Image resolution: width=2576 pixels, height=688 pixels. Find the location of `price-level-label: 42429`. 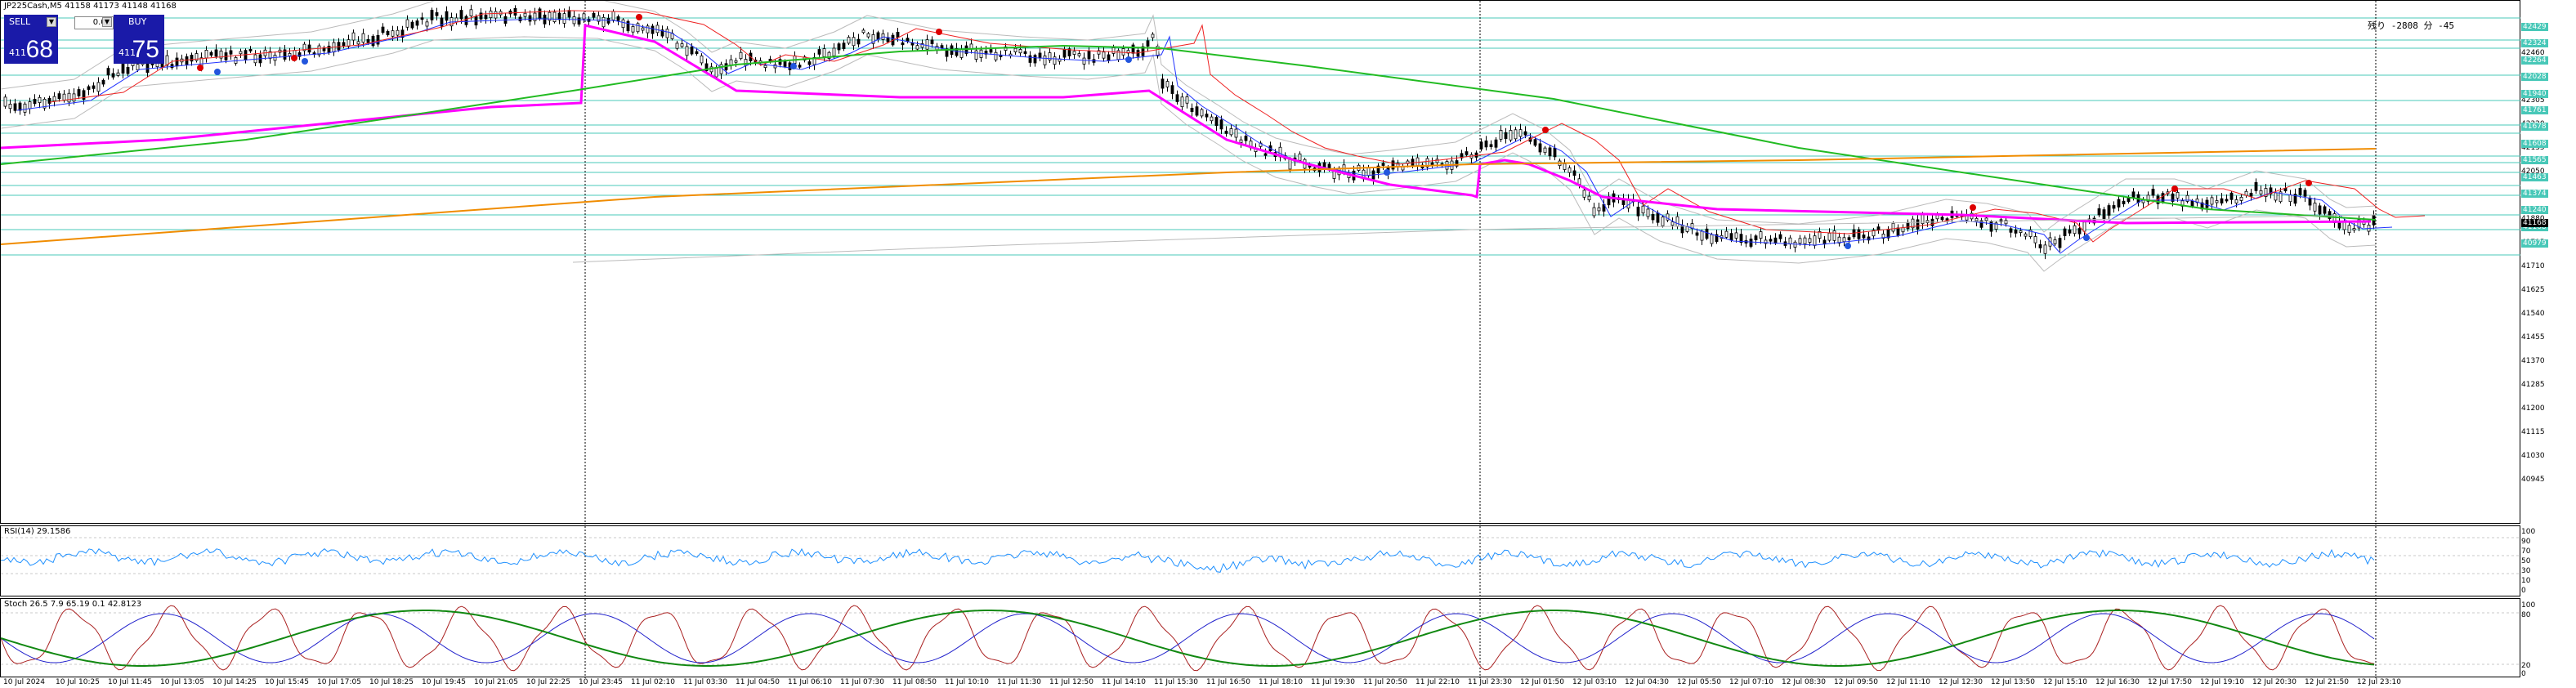

price-level-label: 42429 is located at coordinates (2534, 27).